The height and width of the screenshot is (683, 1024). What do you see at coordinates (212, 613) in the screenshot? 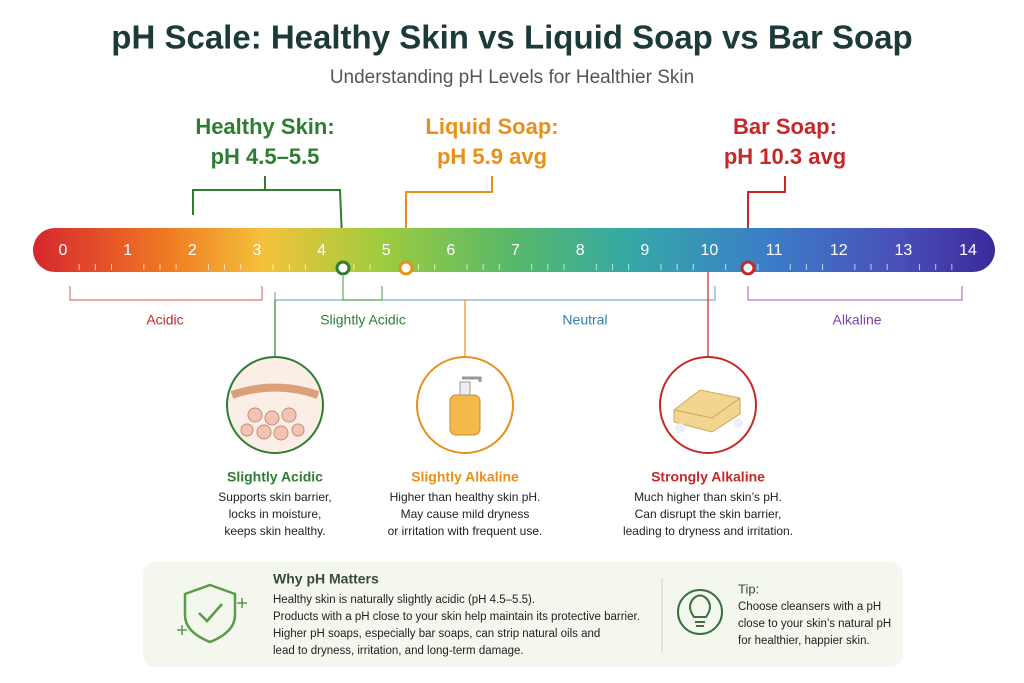
I see `shield-icon` at bounding box center [212, 613].